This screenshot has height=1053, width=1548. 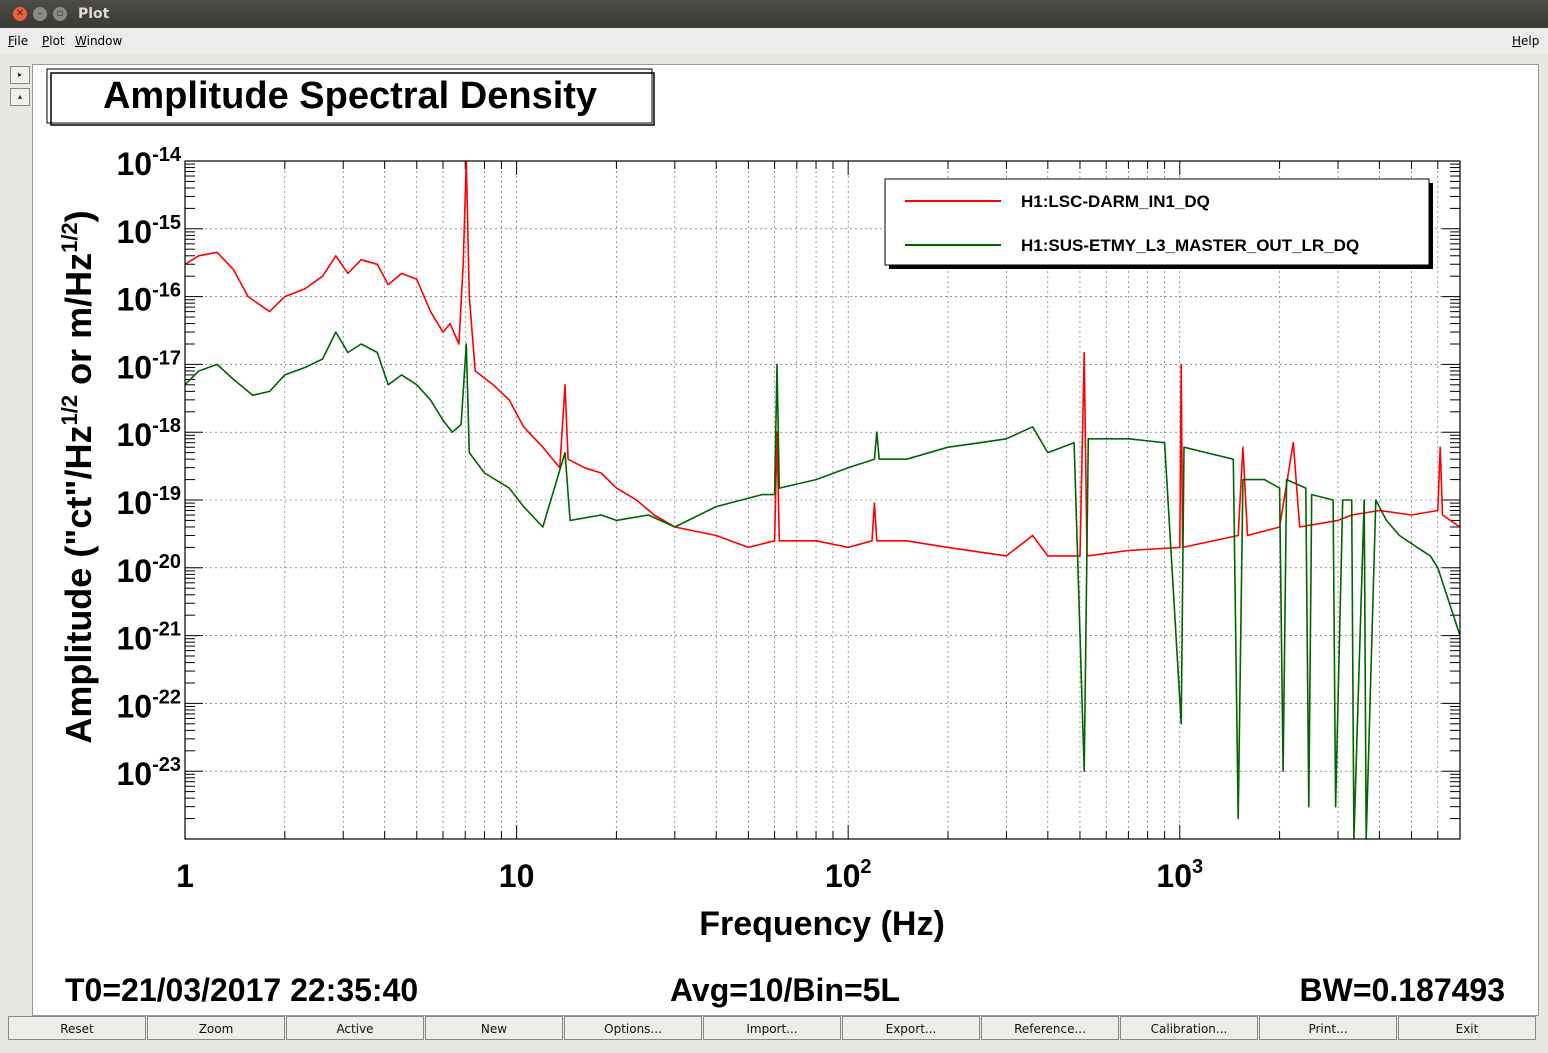 What do you see at coordinates (20, 75) in the screenshot?
I see `expand-right-button: ▸` at bounding box center [20, 75].